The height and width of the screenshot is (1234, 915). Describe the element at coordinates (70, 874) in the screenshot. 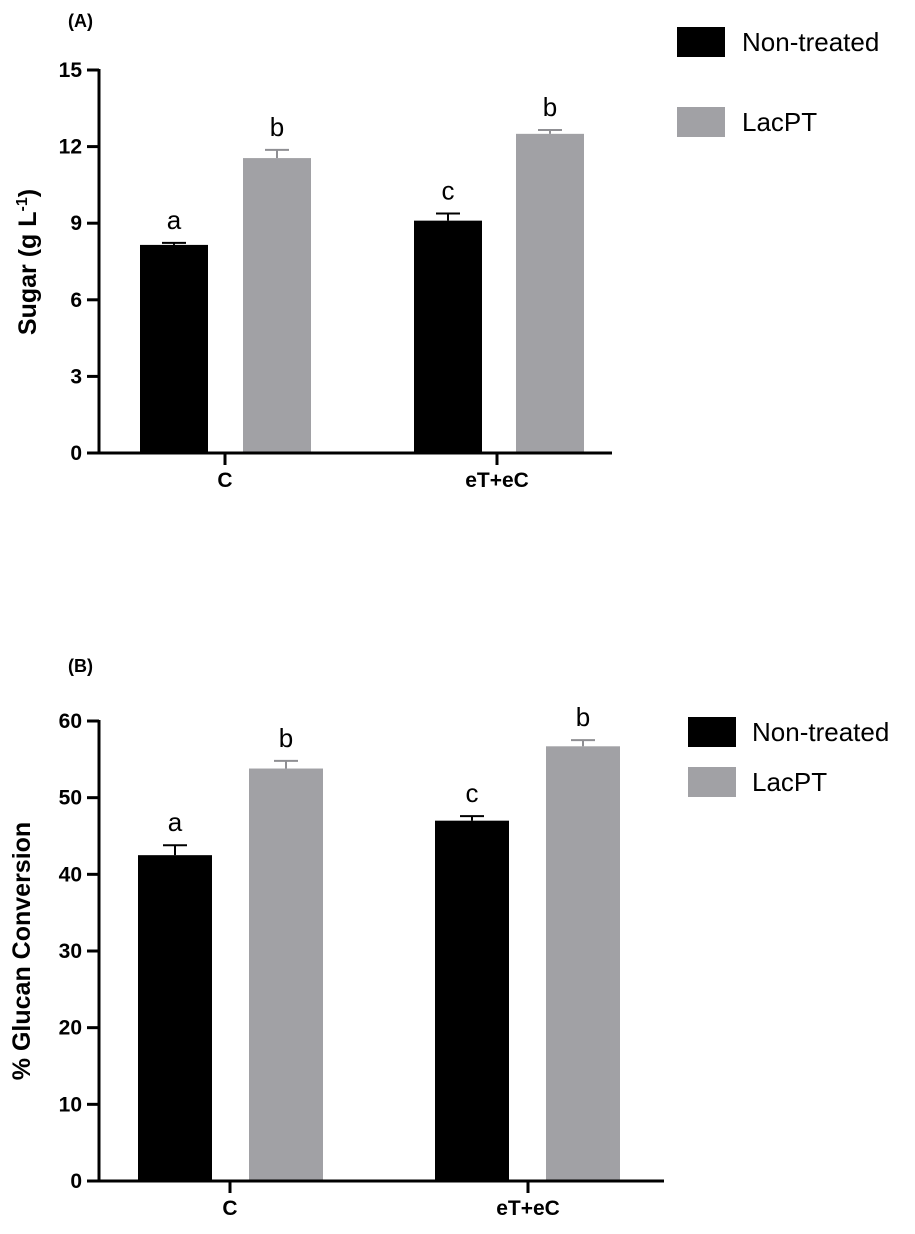

I see `panel-b-y-tick-label: 40` at that location.